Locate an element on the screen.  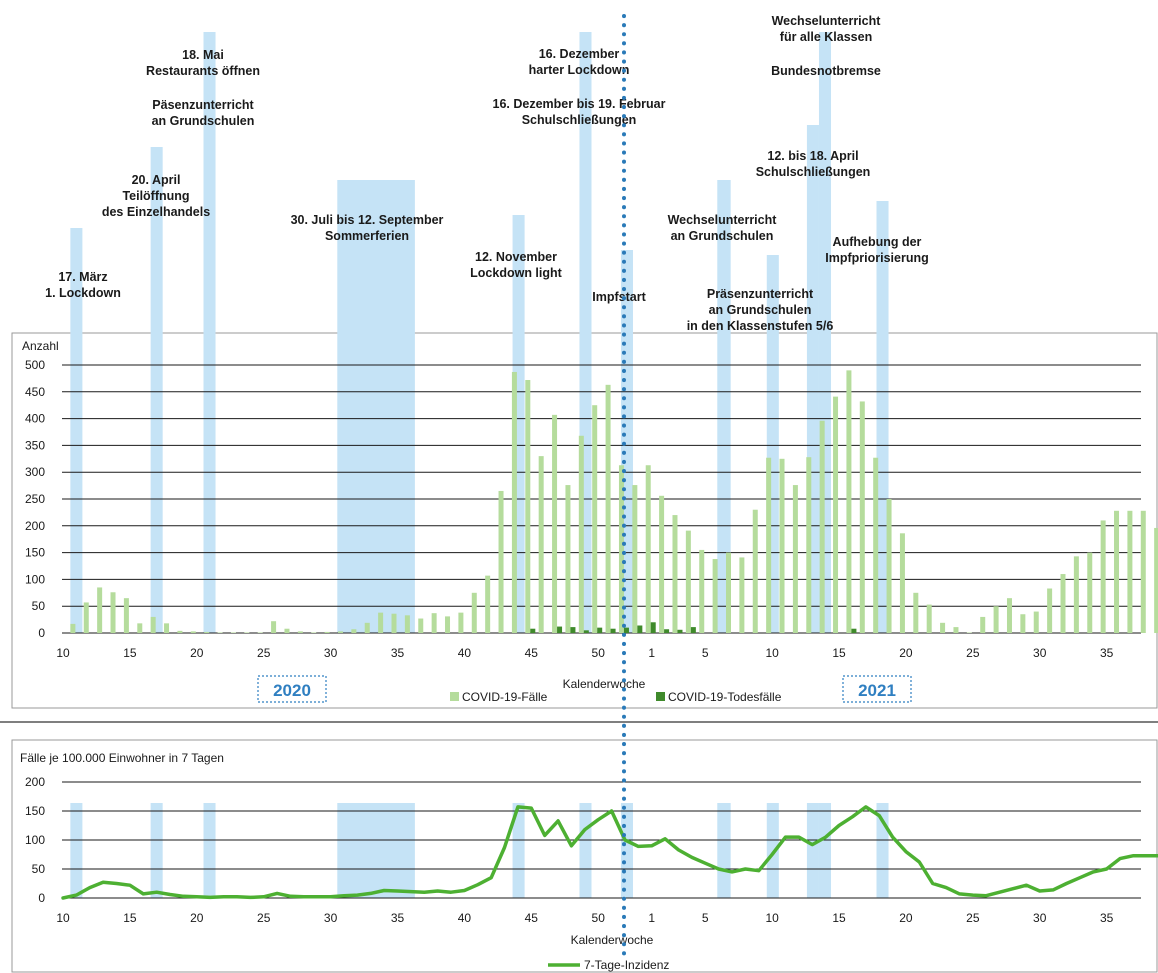
case-bar-KW45/2020 is located at coordinates (528, 506).